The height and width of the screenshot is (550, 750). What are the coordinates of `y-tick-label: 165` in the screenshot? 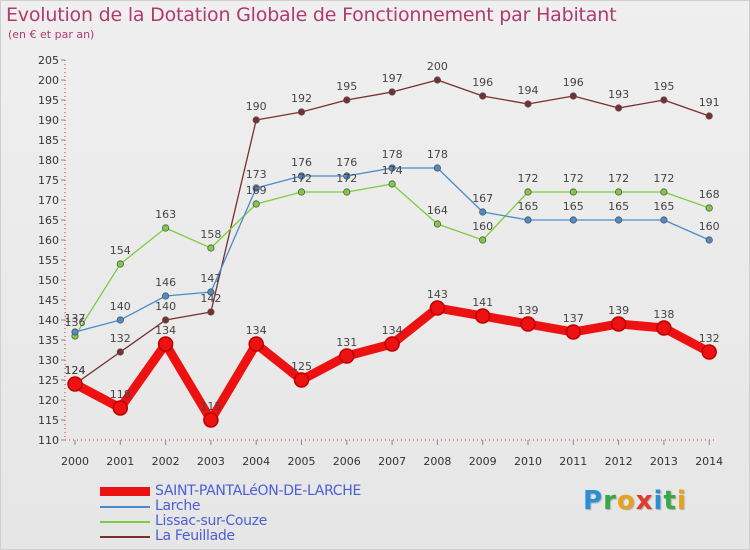 It's located at (48, 220).